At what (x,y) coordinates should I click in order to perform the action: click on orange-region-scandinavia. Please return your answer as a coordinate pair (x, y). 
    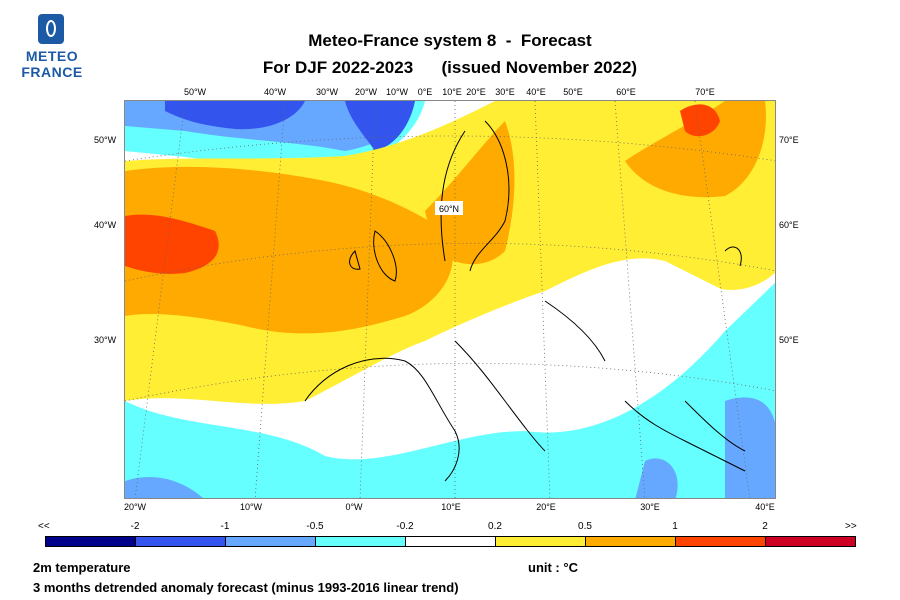
    Looking at the image, I should click on (470, 193).